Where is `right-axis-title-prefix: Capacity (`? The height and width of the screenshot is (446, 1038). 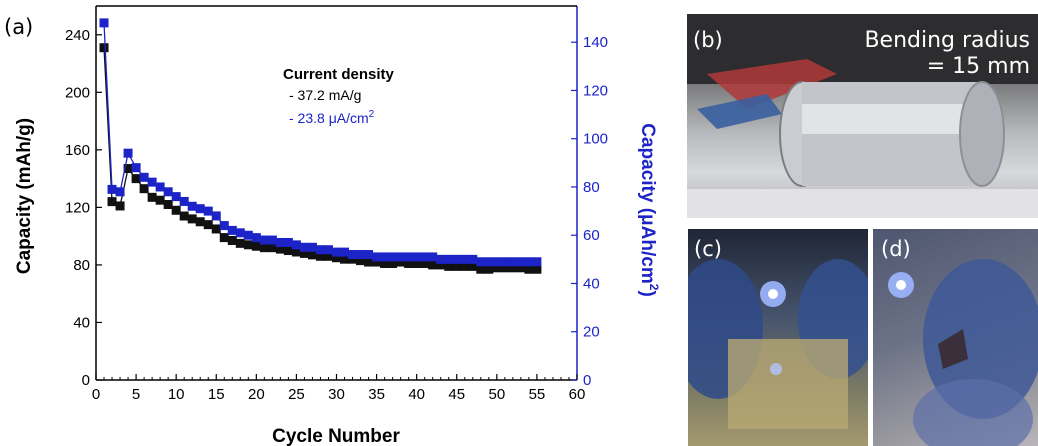 right-axis-title-prefix: Capacity ( is located at coordinates (647, 168).